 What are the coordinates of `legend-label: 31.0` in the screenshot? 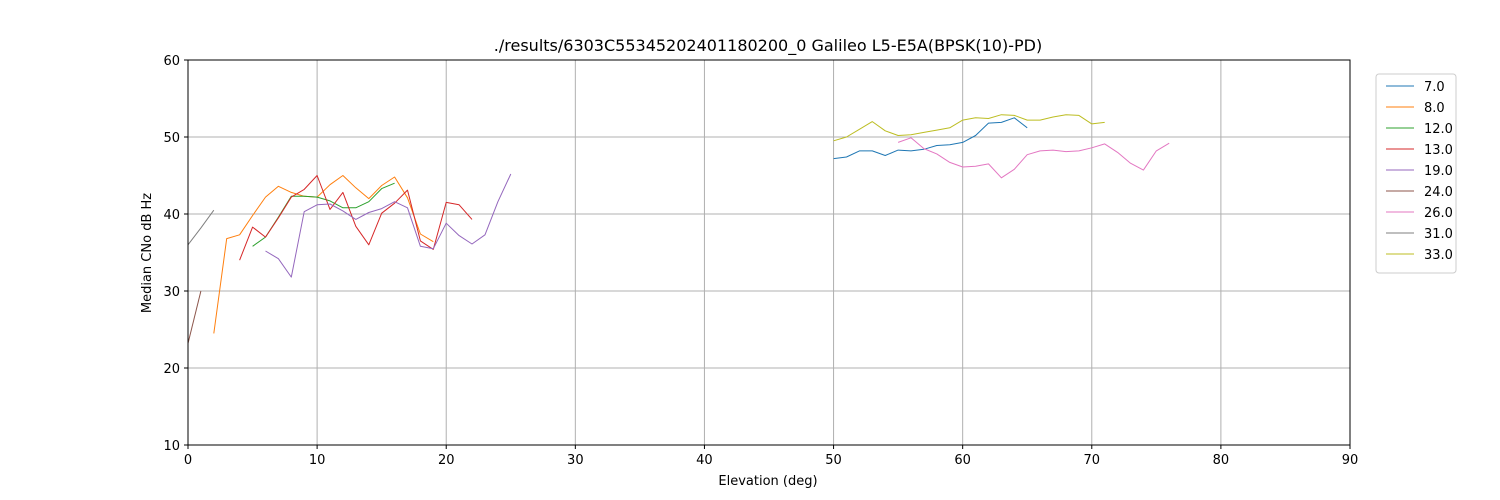 It's located at (1438, 234).